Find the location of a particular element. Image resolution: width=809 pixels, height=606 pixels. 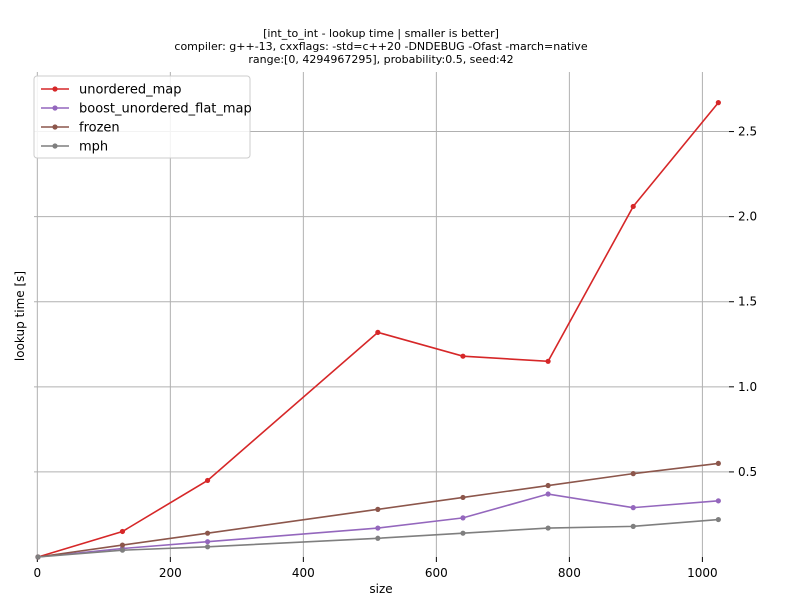

series-line-mph is located at coordinates (378, 538).